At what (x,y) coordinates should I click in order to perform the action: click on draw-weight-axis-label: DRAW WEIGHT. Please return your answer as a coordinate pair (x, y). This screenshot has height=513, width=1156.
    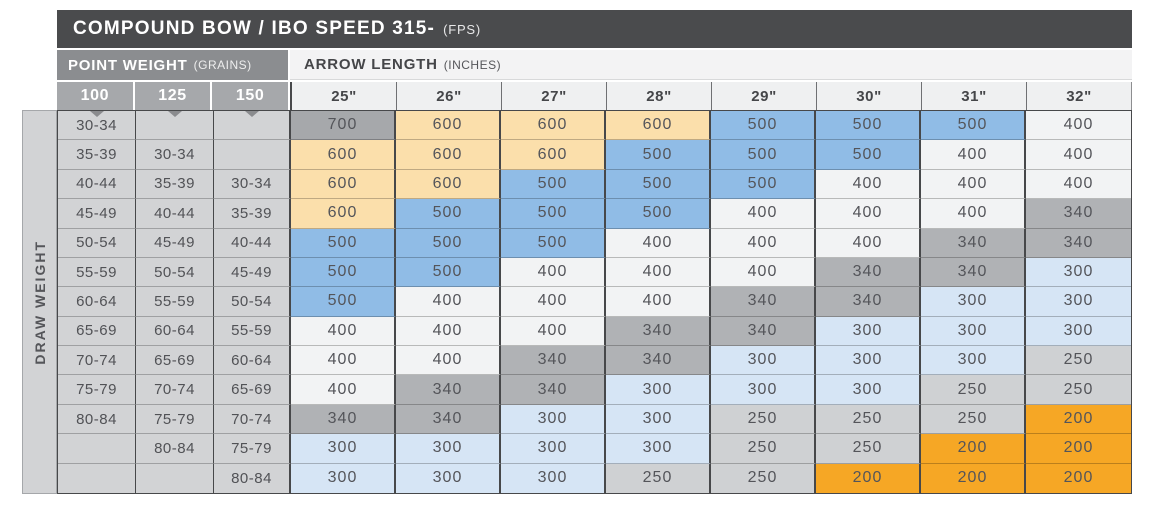
    Looking at the image, I should click on (39, 302).